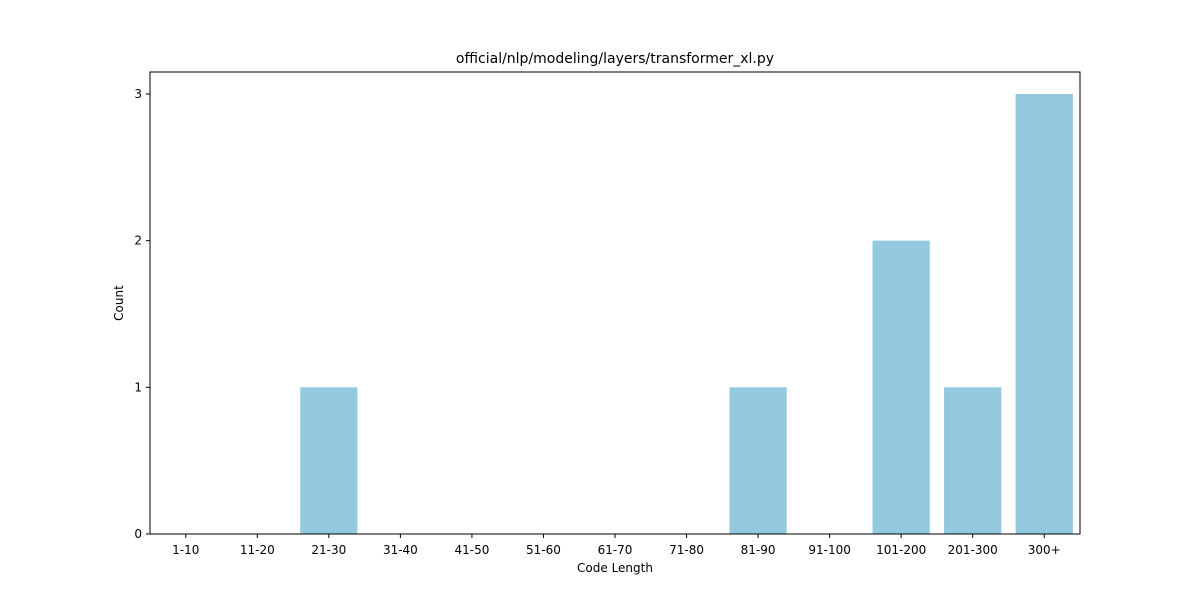  What do you see at coordinates (829, 550) in the screenshot?
I see `x-tick-label: 91-100` at bounding box center [829, 550].